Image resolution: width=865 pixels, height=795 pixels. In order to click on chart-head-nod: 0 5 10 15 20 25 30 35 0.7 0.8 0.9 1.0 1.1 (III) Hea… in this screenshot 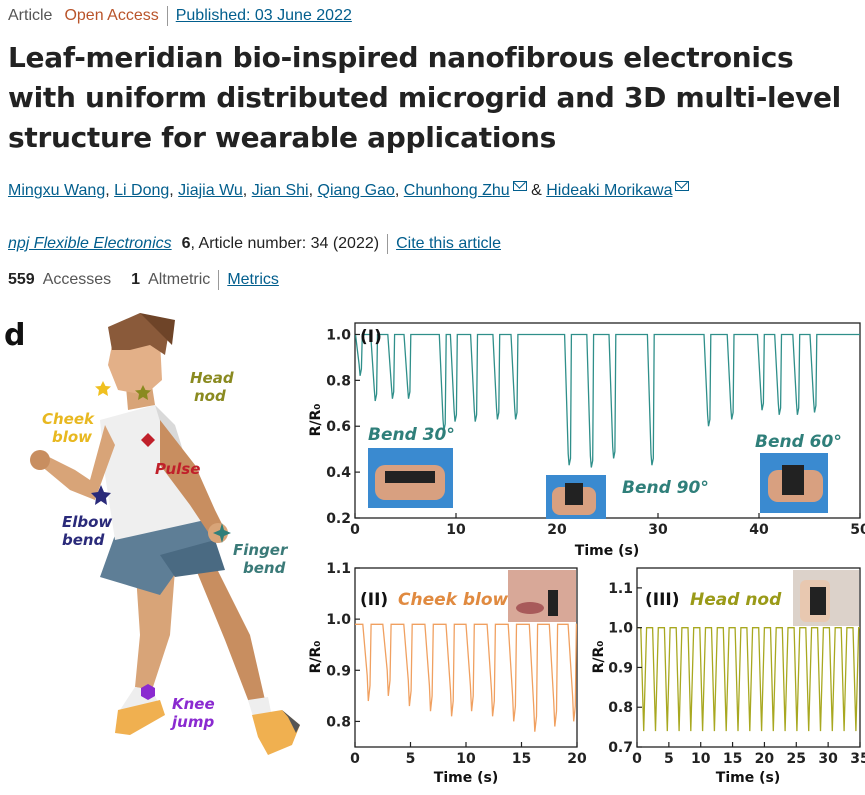, I will do `click(728, 676)`.